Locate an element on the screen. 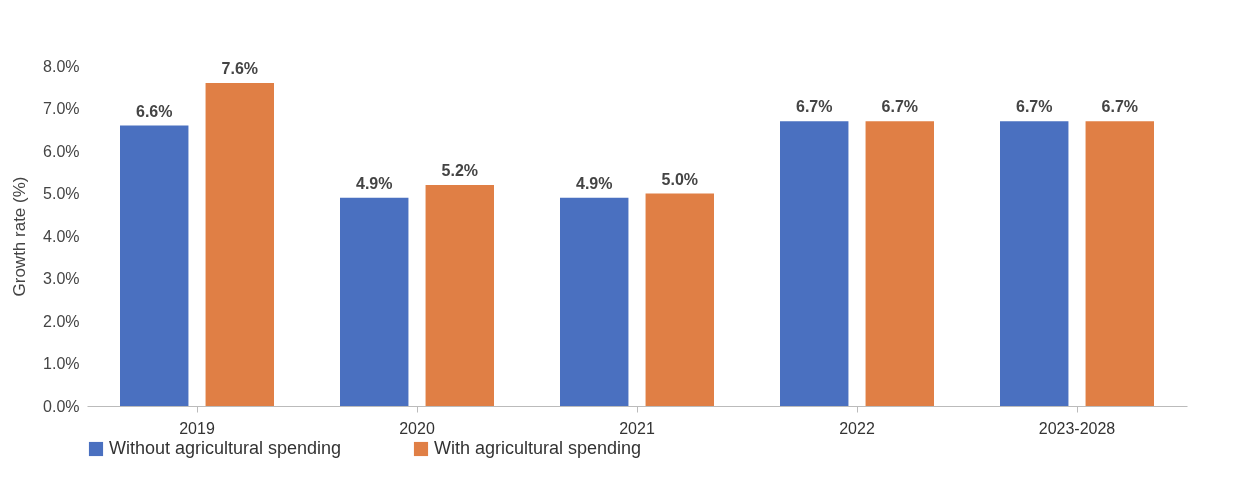 This screenshot has height=497, width=1251. data-label: 7.6% is located at coordinates (240, 68).